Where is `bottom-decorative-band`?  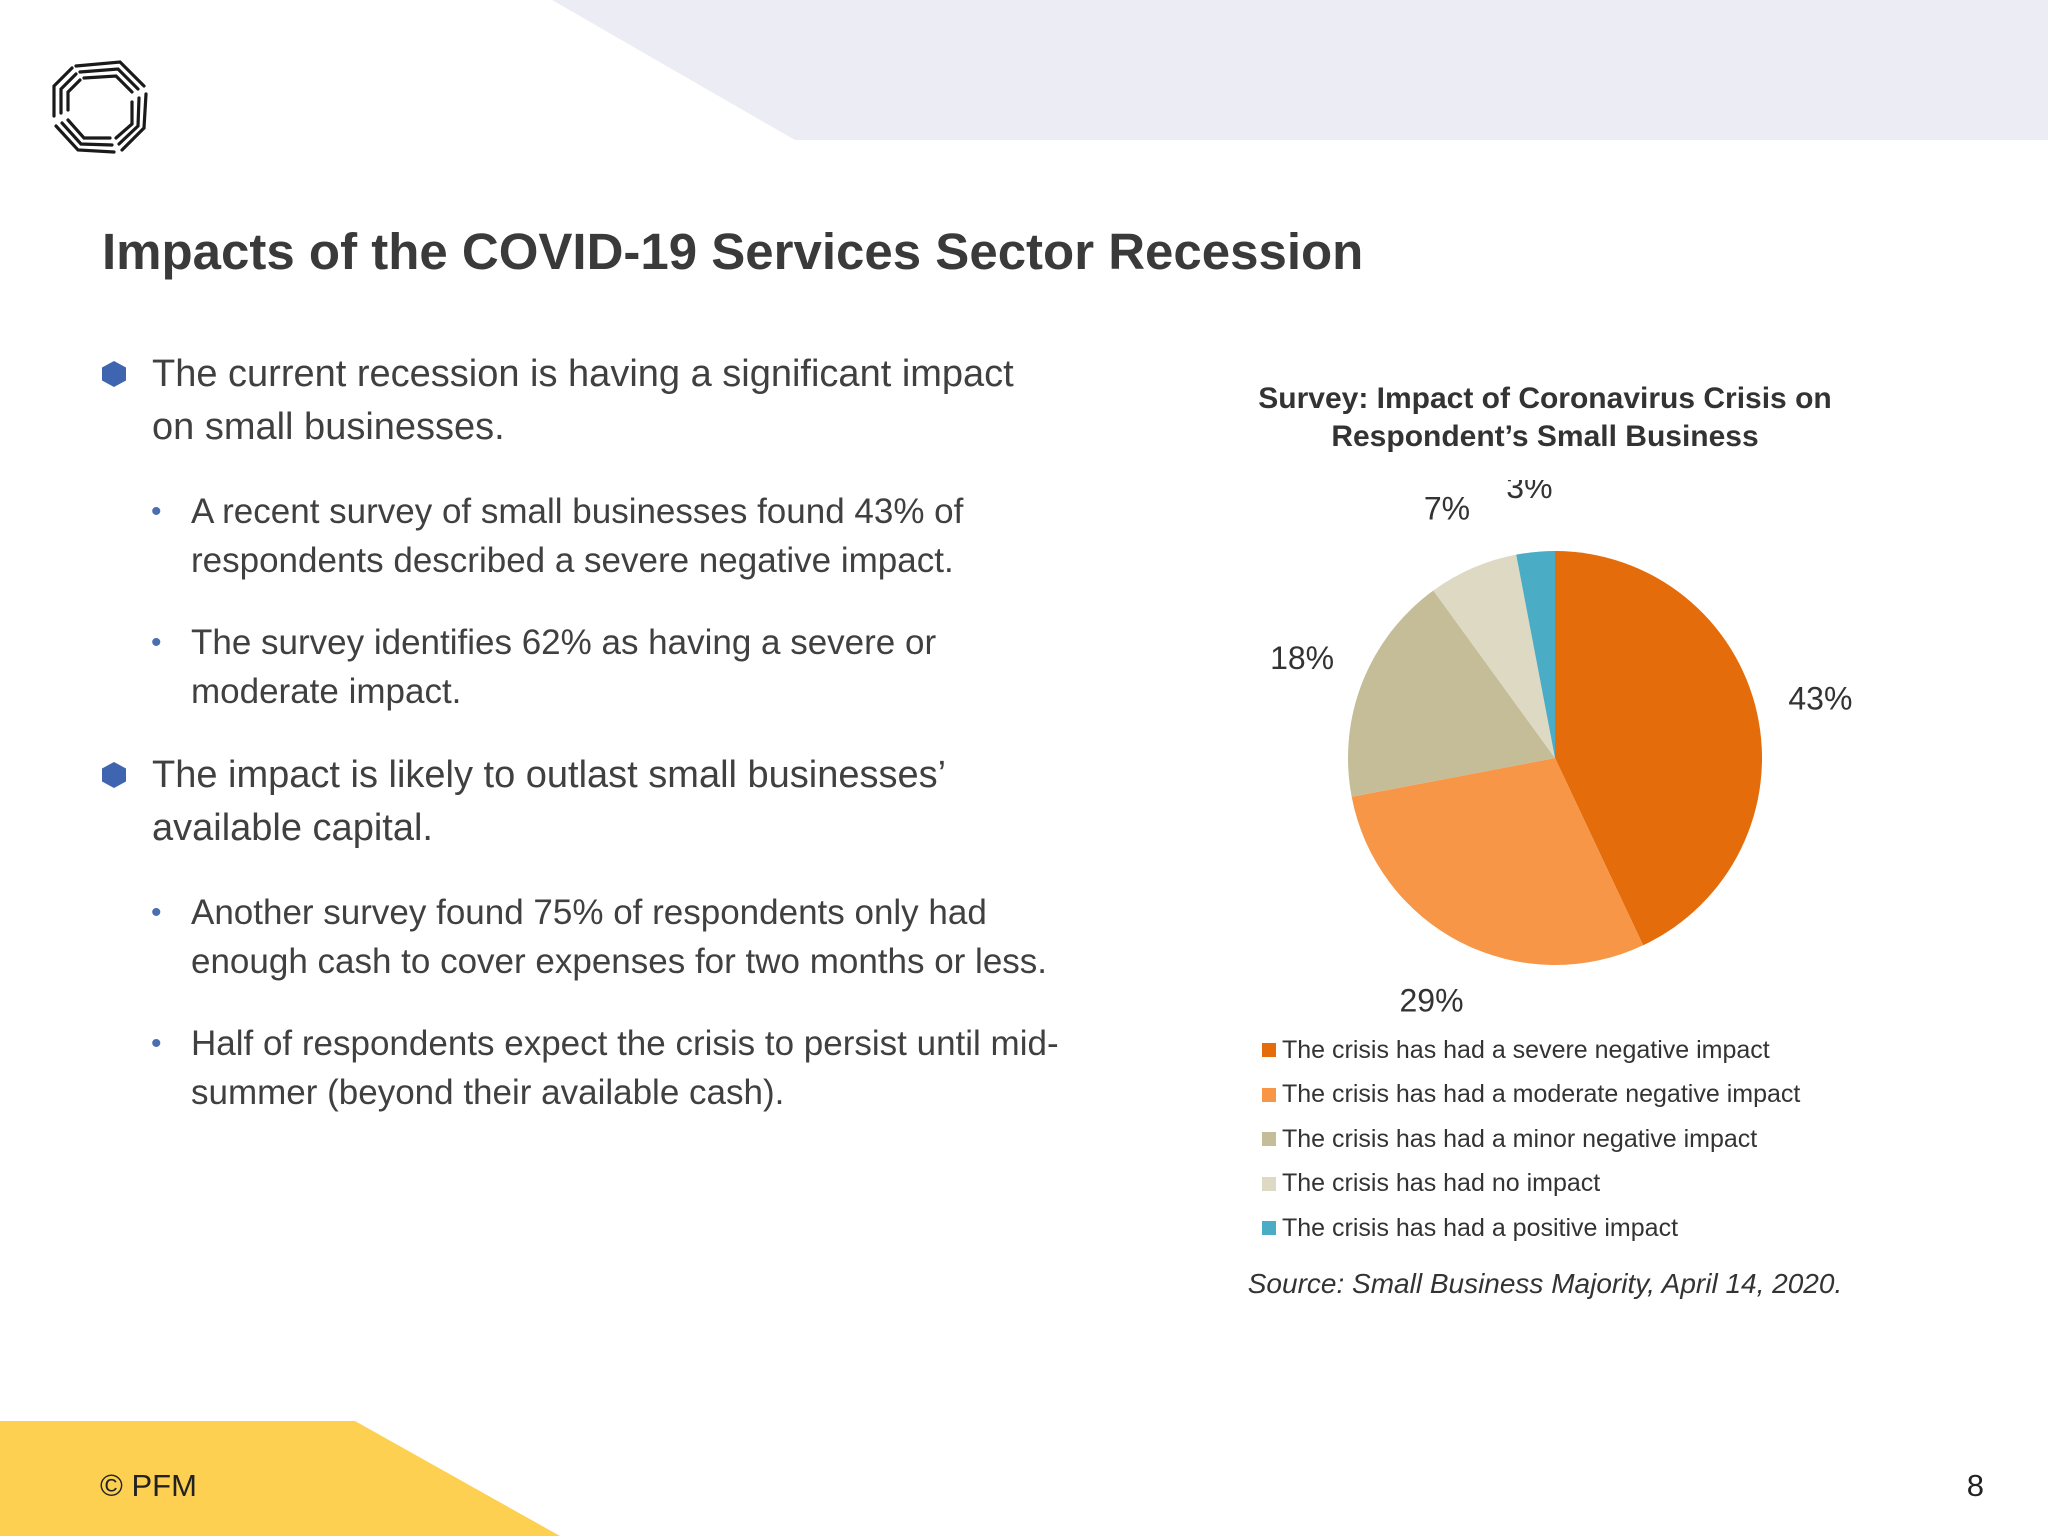 bottom-decorative-band is located at coordinates (280, 1478).